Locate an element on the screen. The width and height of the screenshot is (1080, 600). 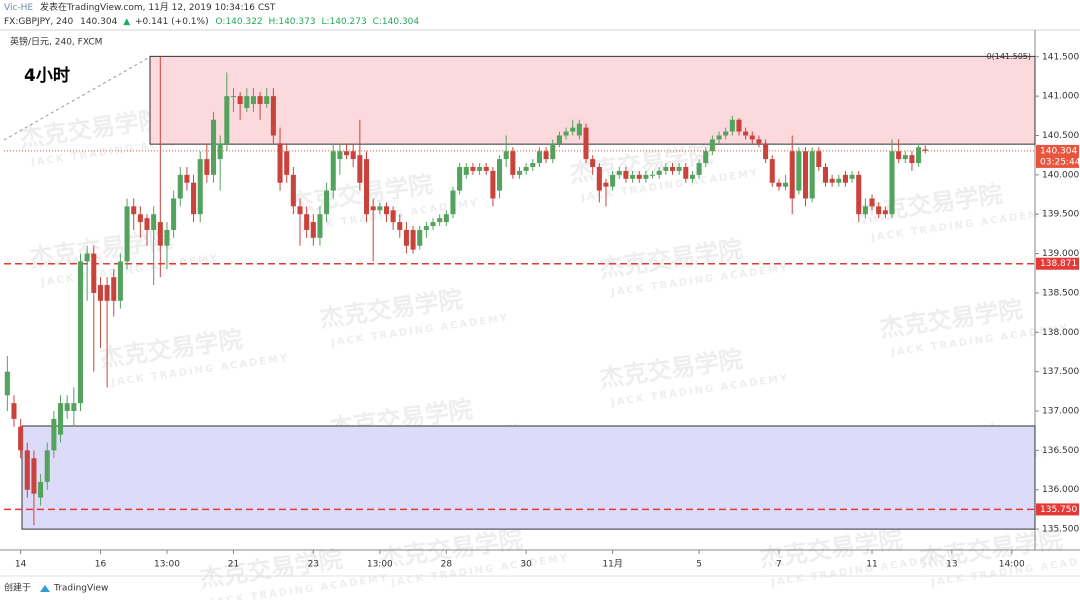
x-tick-label: 13:00 is located at coordinates (380, 565).